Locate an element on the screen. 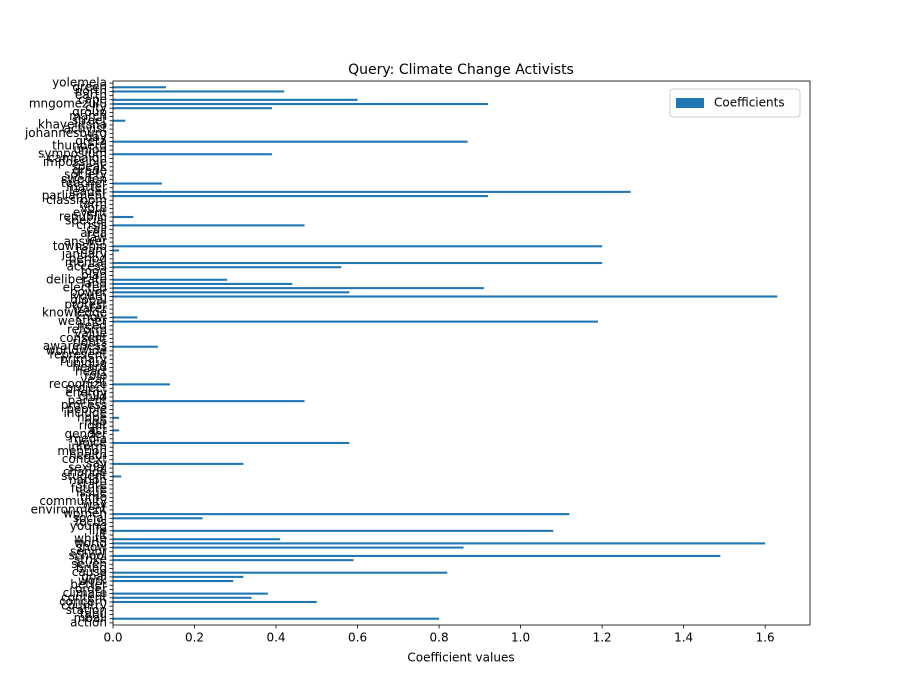 This screenshot has width=900, height=700. y-tick-label: action is located at coordinates (88, 622).